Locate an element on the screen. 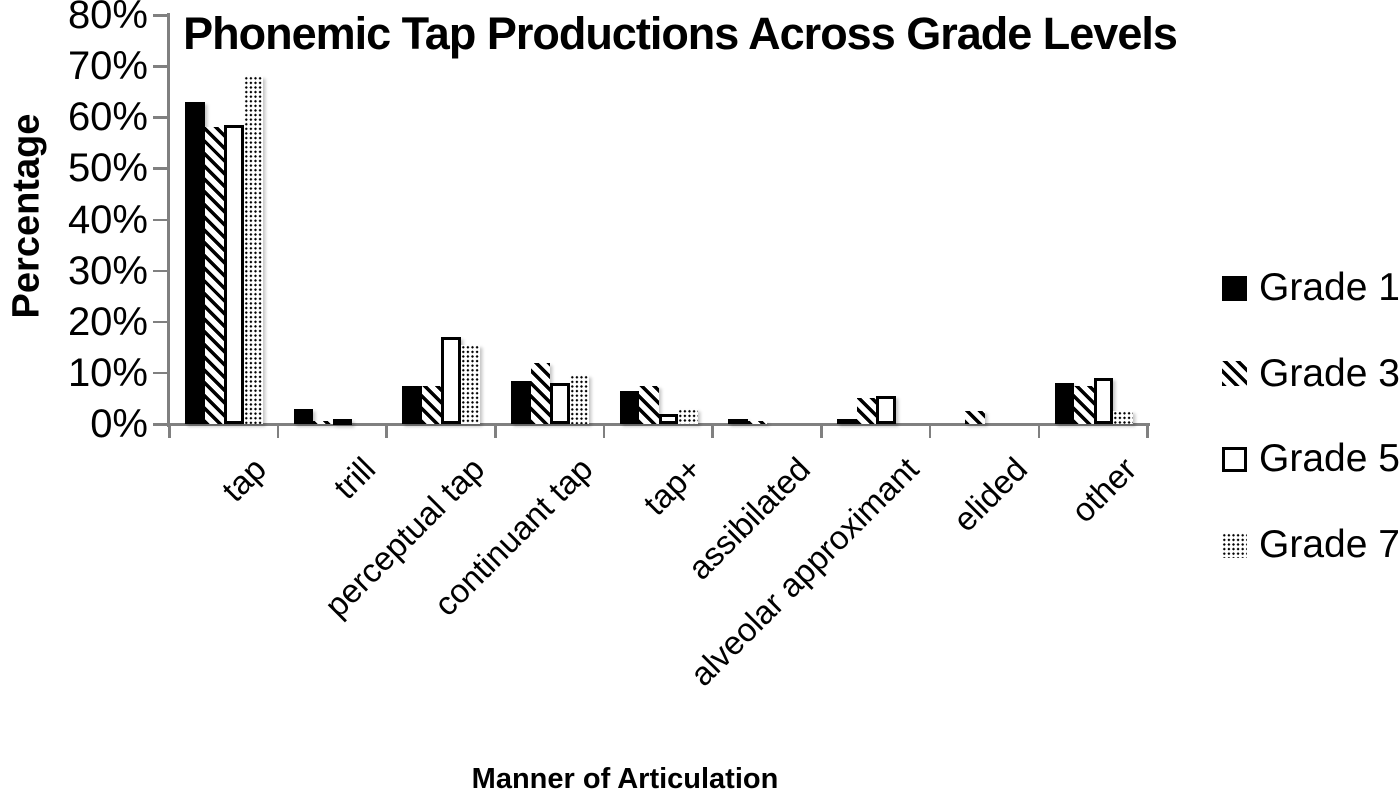  x-tick-label: elided is located at coordinates (990, 494).